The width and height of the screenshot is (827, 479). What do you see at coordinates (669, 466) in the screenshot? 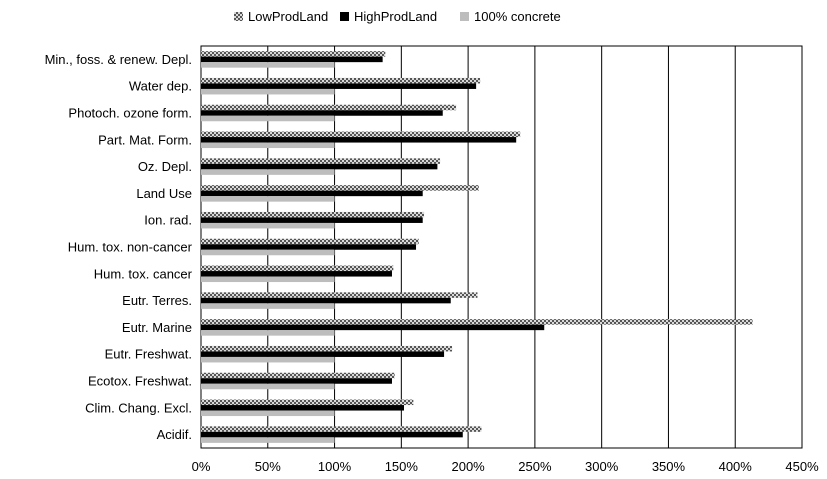
I see `x-tick-label: 350%` at bounding box center [669, 466].